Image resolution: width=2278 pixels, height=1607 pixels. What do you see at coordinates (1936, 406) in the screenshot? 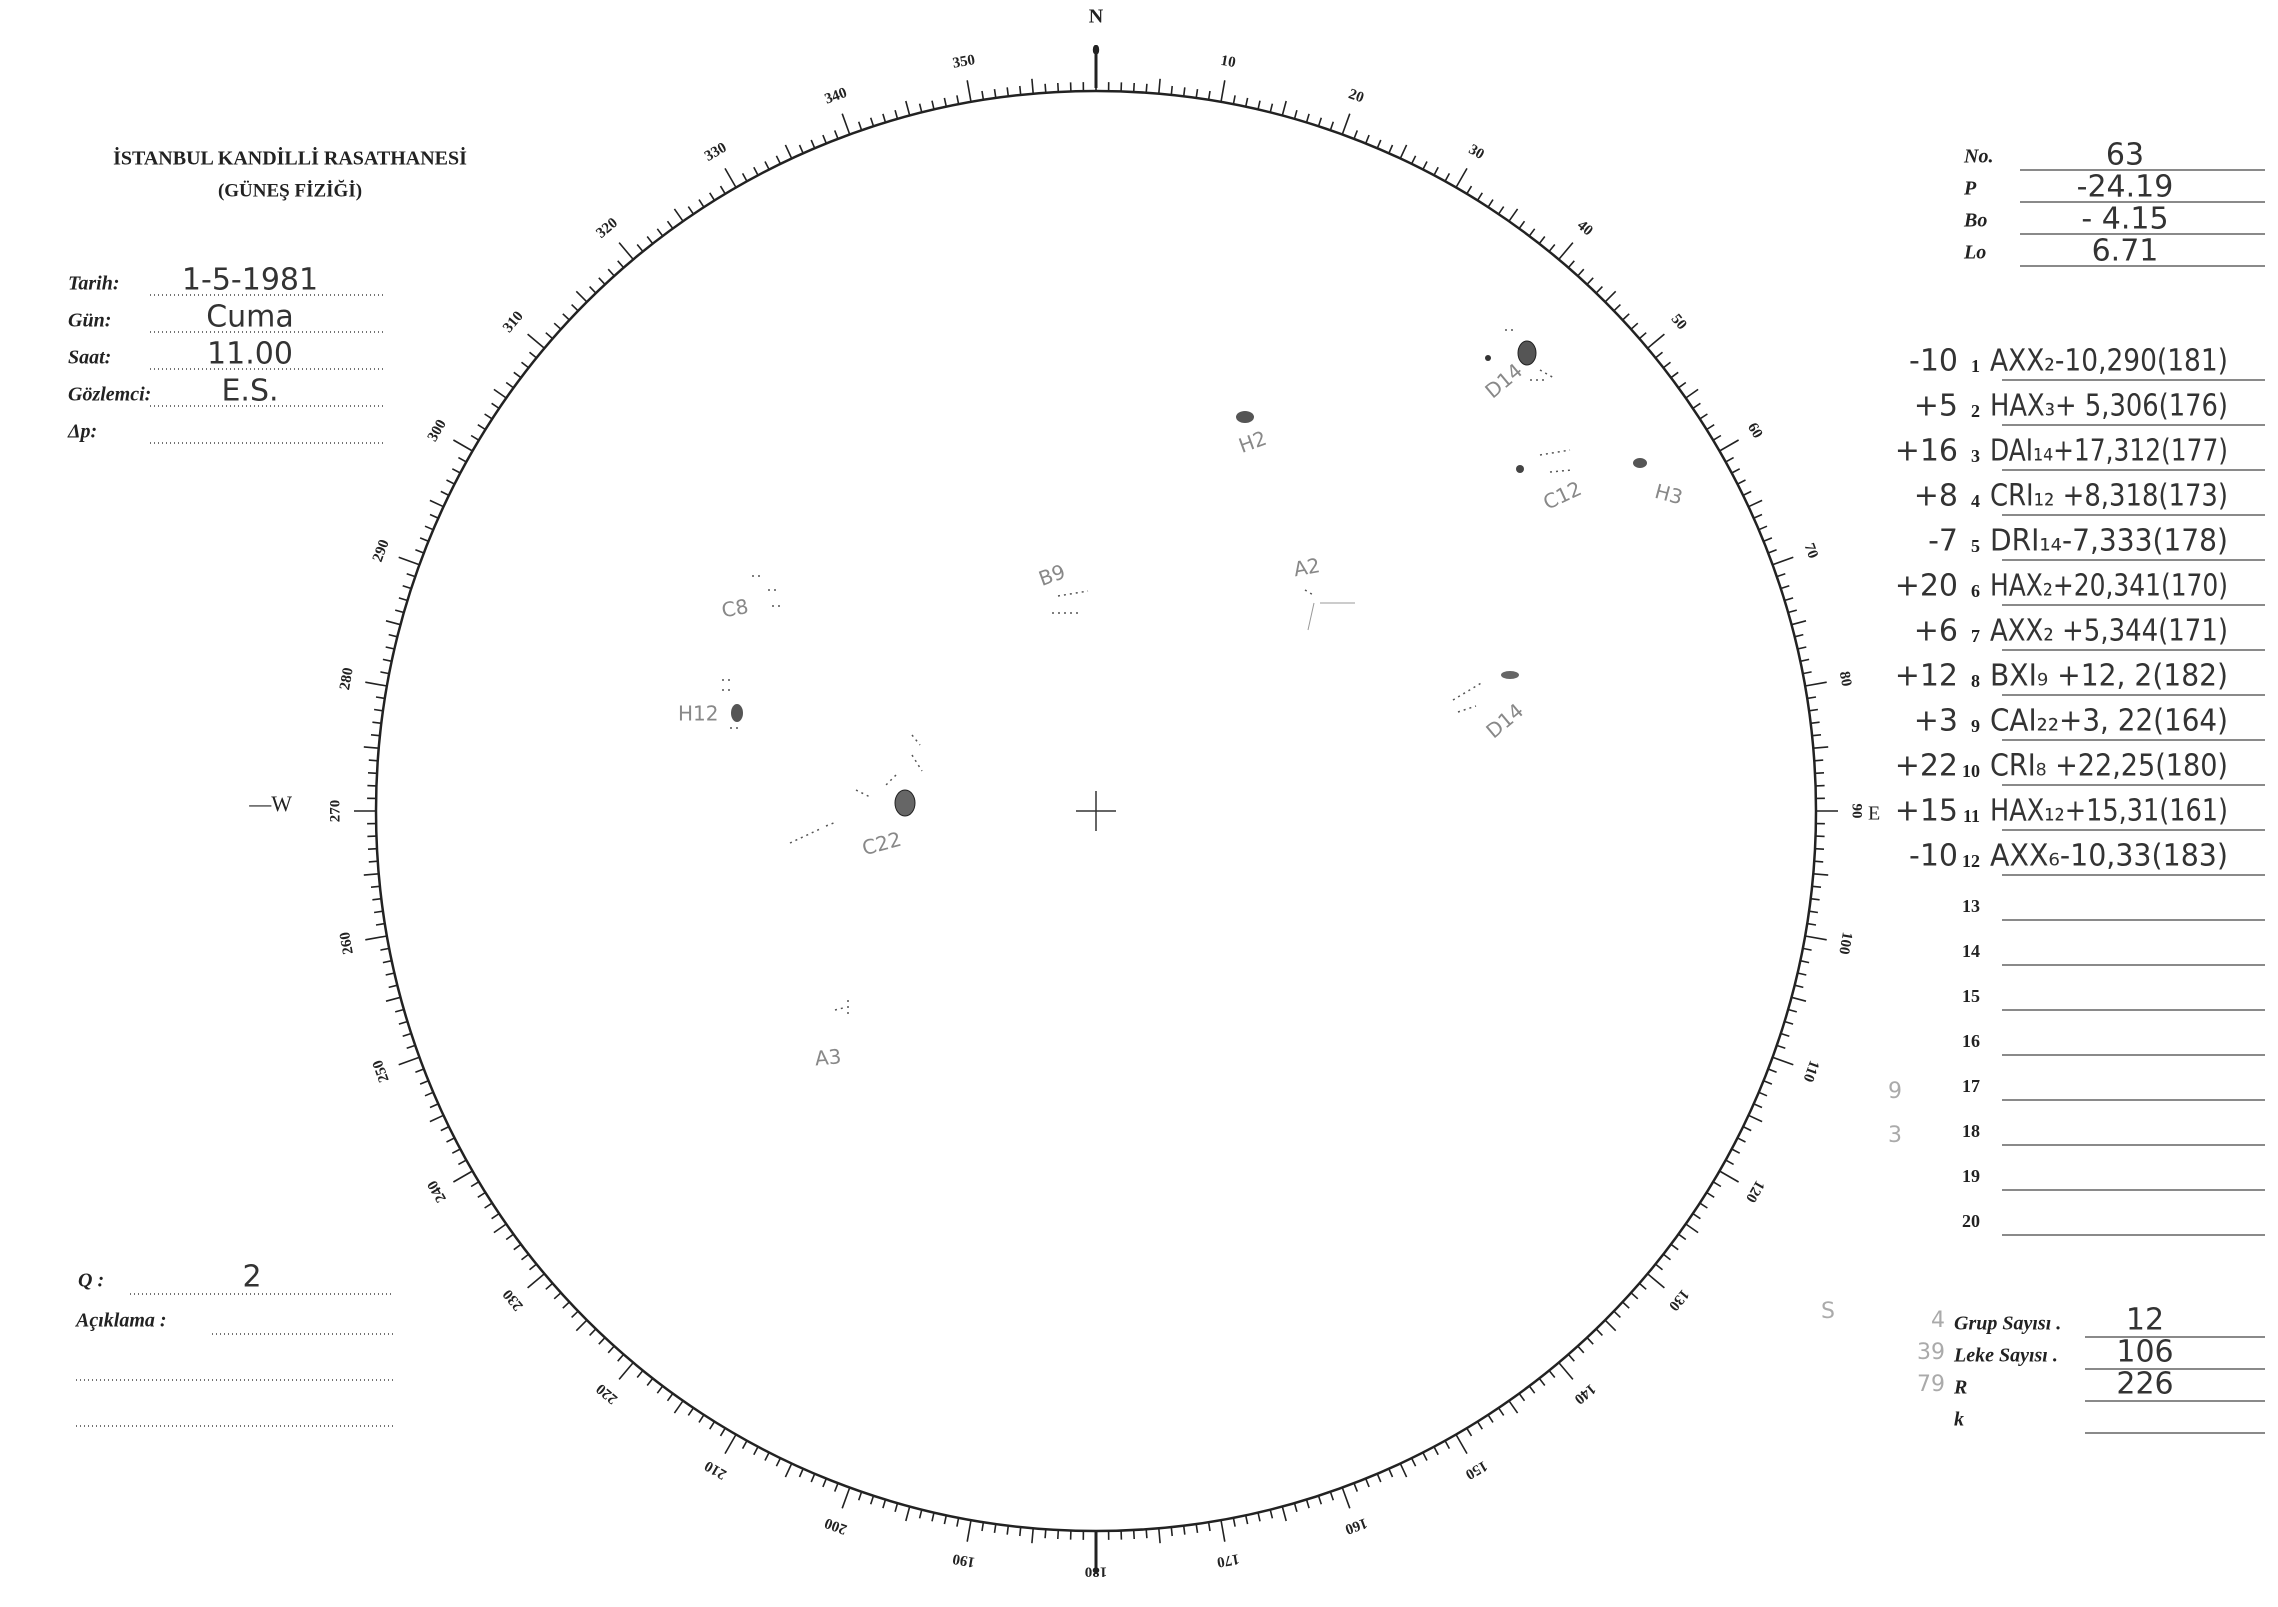
I see `row-note: +5` at bounding box center [1936, 406].